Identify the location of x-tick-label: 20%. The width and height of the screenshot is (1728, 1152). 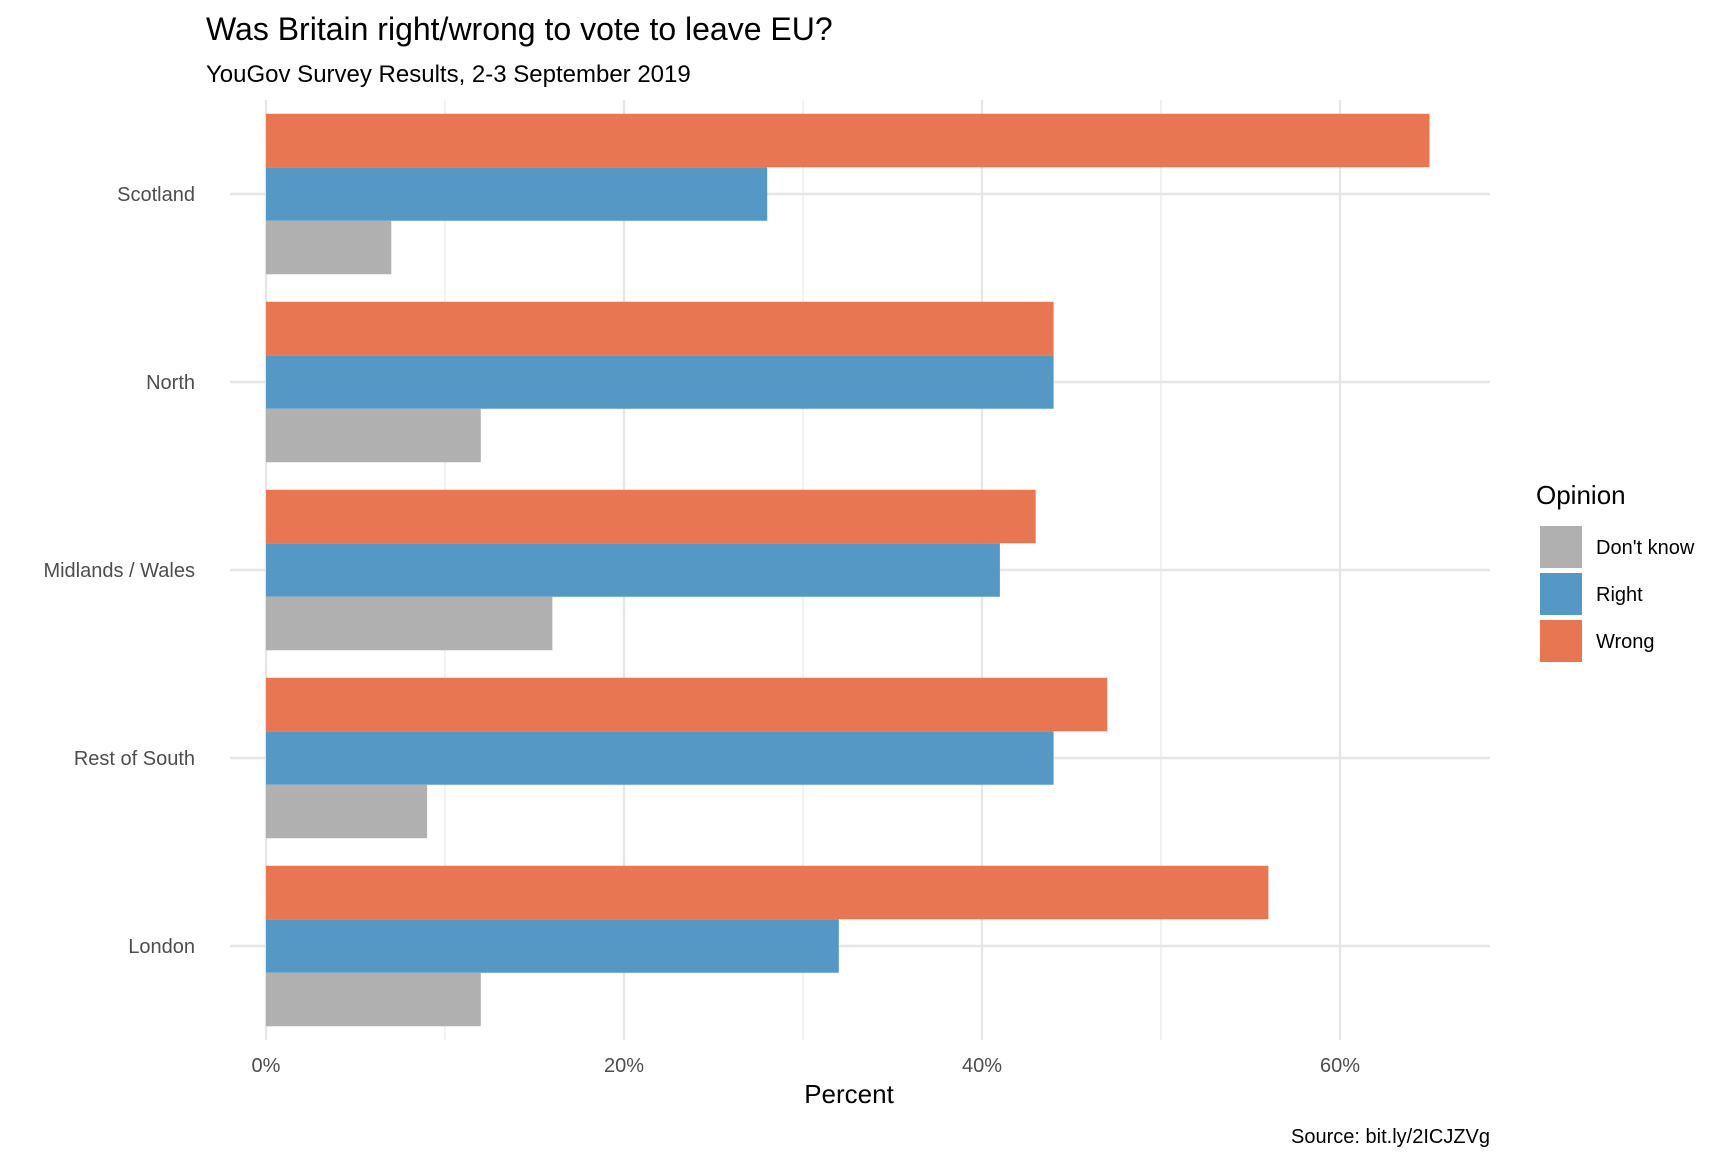
(624, 1066).